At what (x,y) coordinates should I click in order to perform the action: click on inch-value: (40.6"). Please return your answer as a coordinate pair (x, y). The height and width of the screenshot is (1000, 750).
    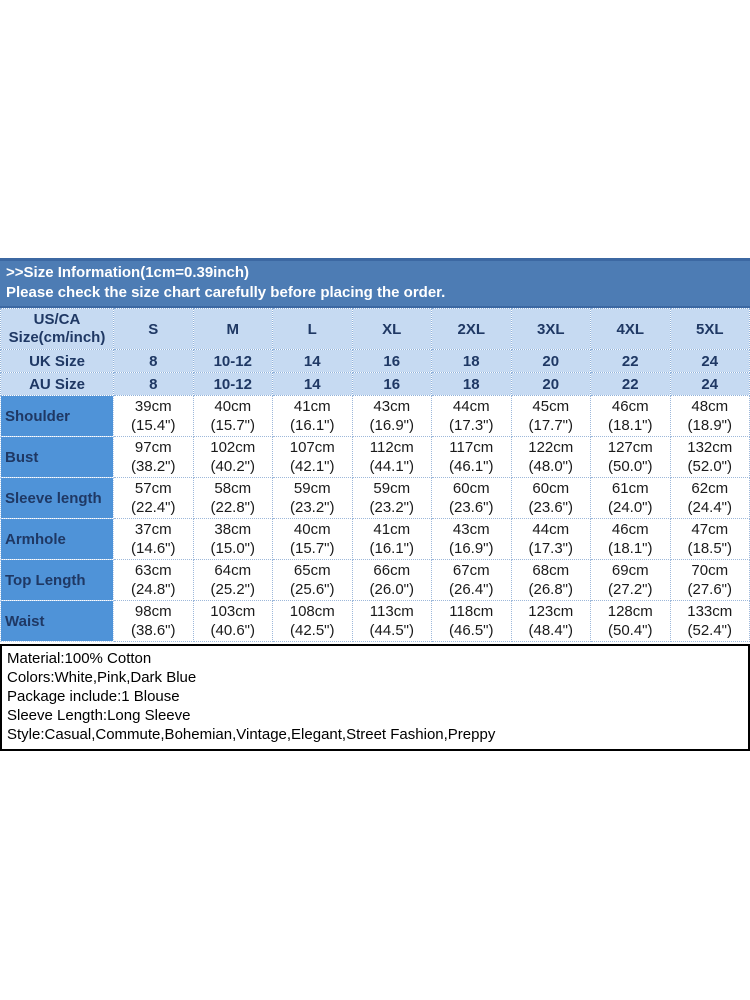
    Looking at the image, I should click on (232, 630).